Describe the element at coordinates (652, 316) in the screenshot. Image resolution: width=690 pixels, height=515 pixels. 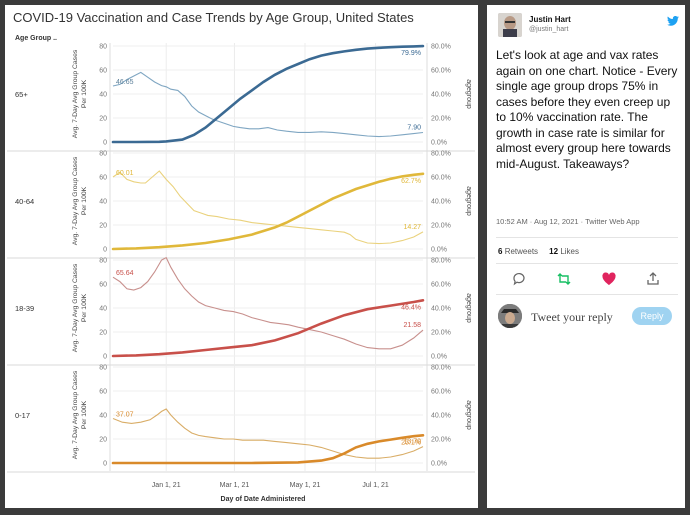
I see `reply-button: Reply` at that location.